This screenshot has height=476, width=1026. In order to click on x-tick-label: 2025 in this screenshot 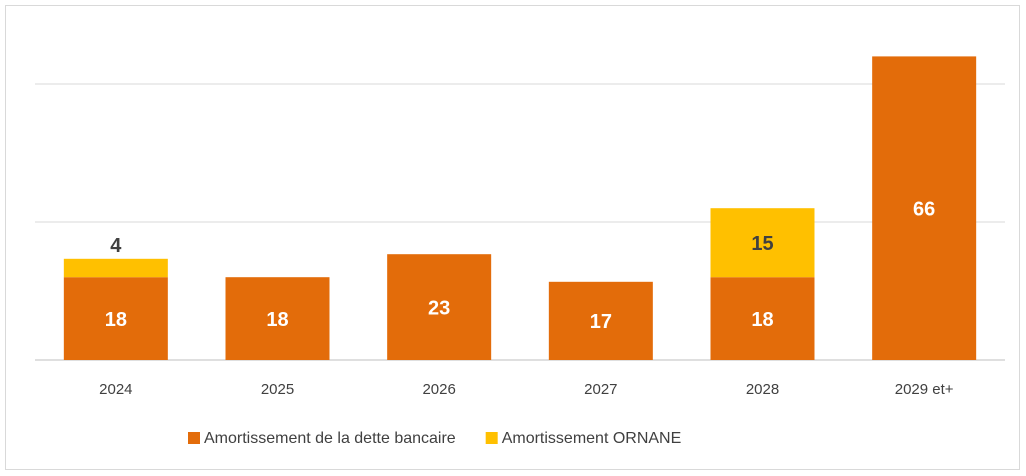, I will do `click(277, 389)`.